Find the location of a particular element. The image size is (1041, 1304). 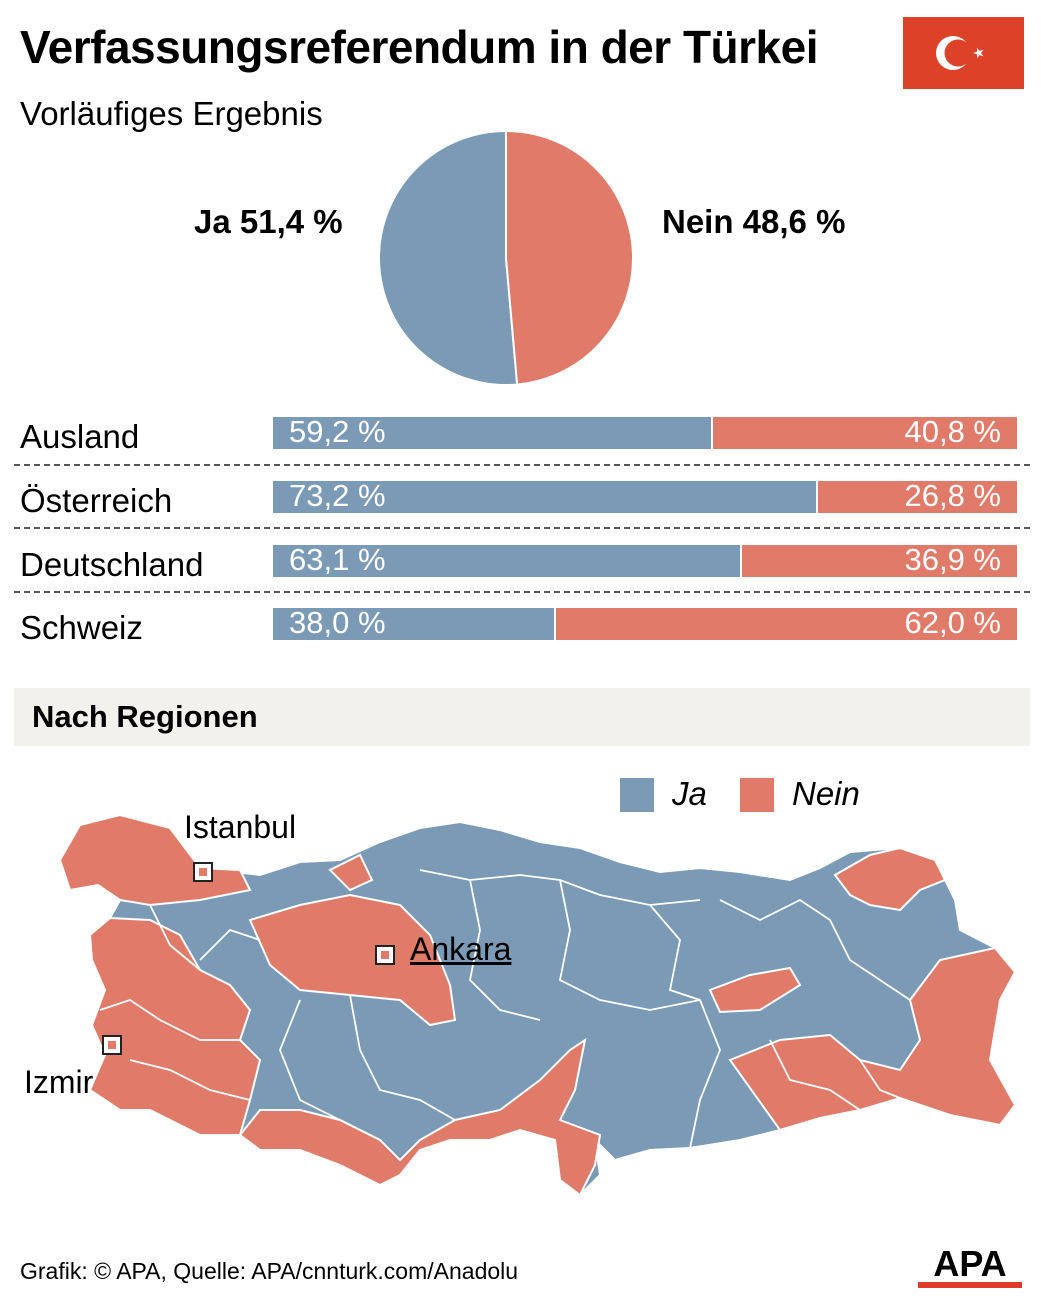

istanbul-marker is located at coordinates (203, 872).